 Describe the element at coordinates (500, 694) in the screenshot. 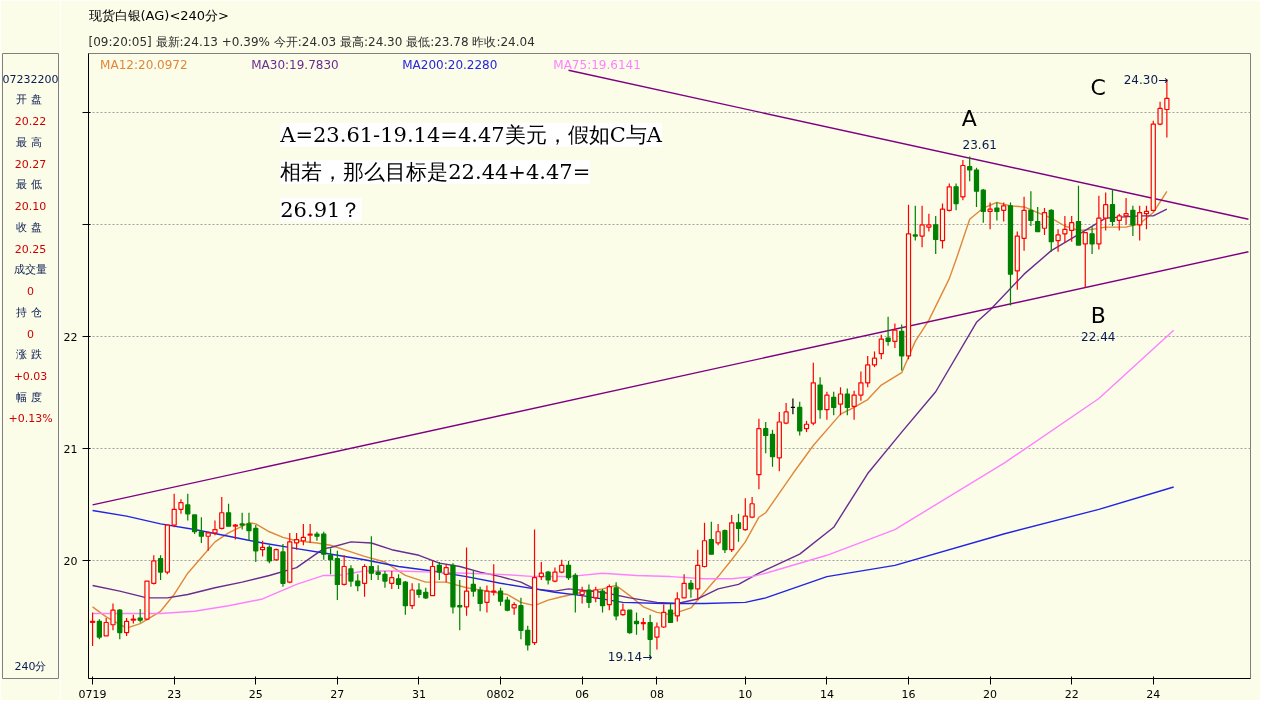

I see `x-tick-label: 0802` at that location.